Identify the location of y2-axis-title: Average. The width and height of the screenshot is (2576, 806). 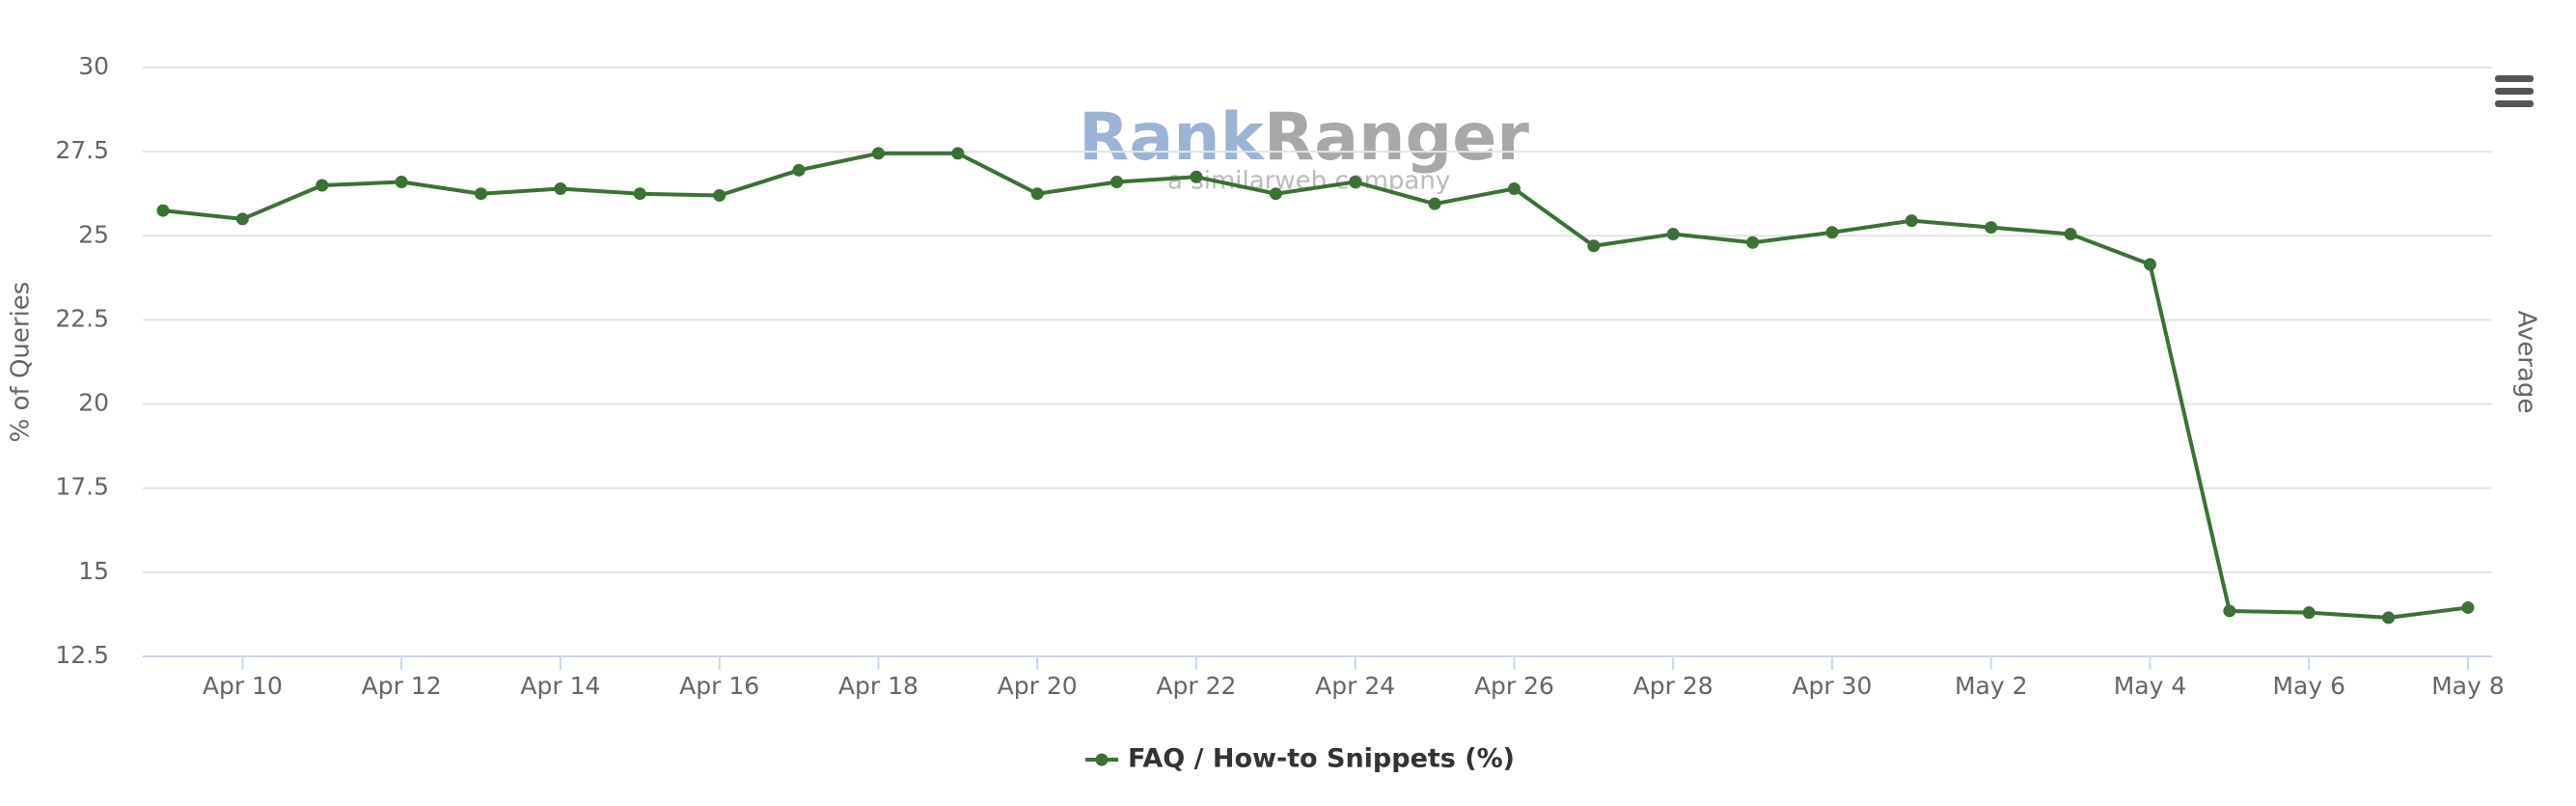
(2526, 362).